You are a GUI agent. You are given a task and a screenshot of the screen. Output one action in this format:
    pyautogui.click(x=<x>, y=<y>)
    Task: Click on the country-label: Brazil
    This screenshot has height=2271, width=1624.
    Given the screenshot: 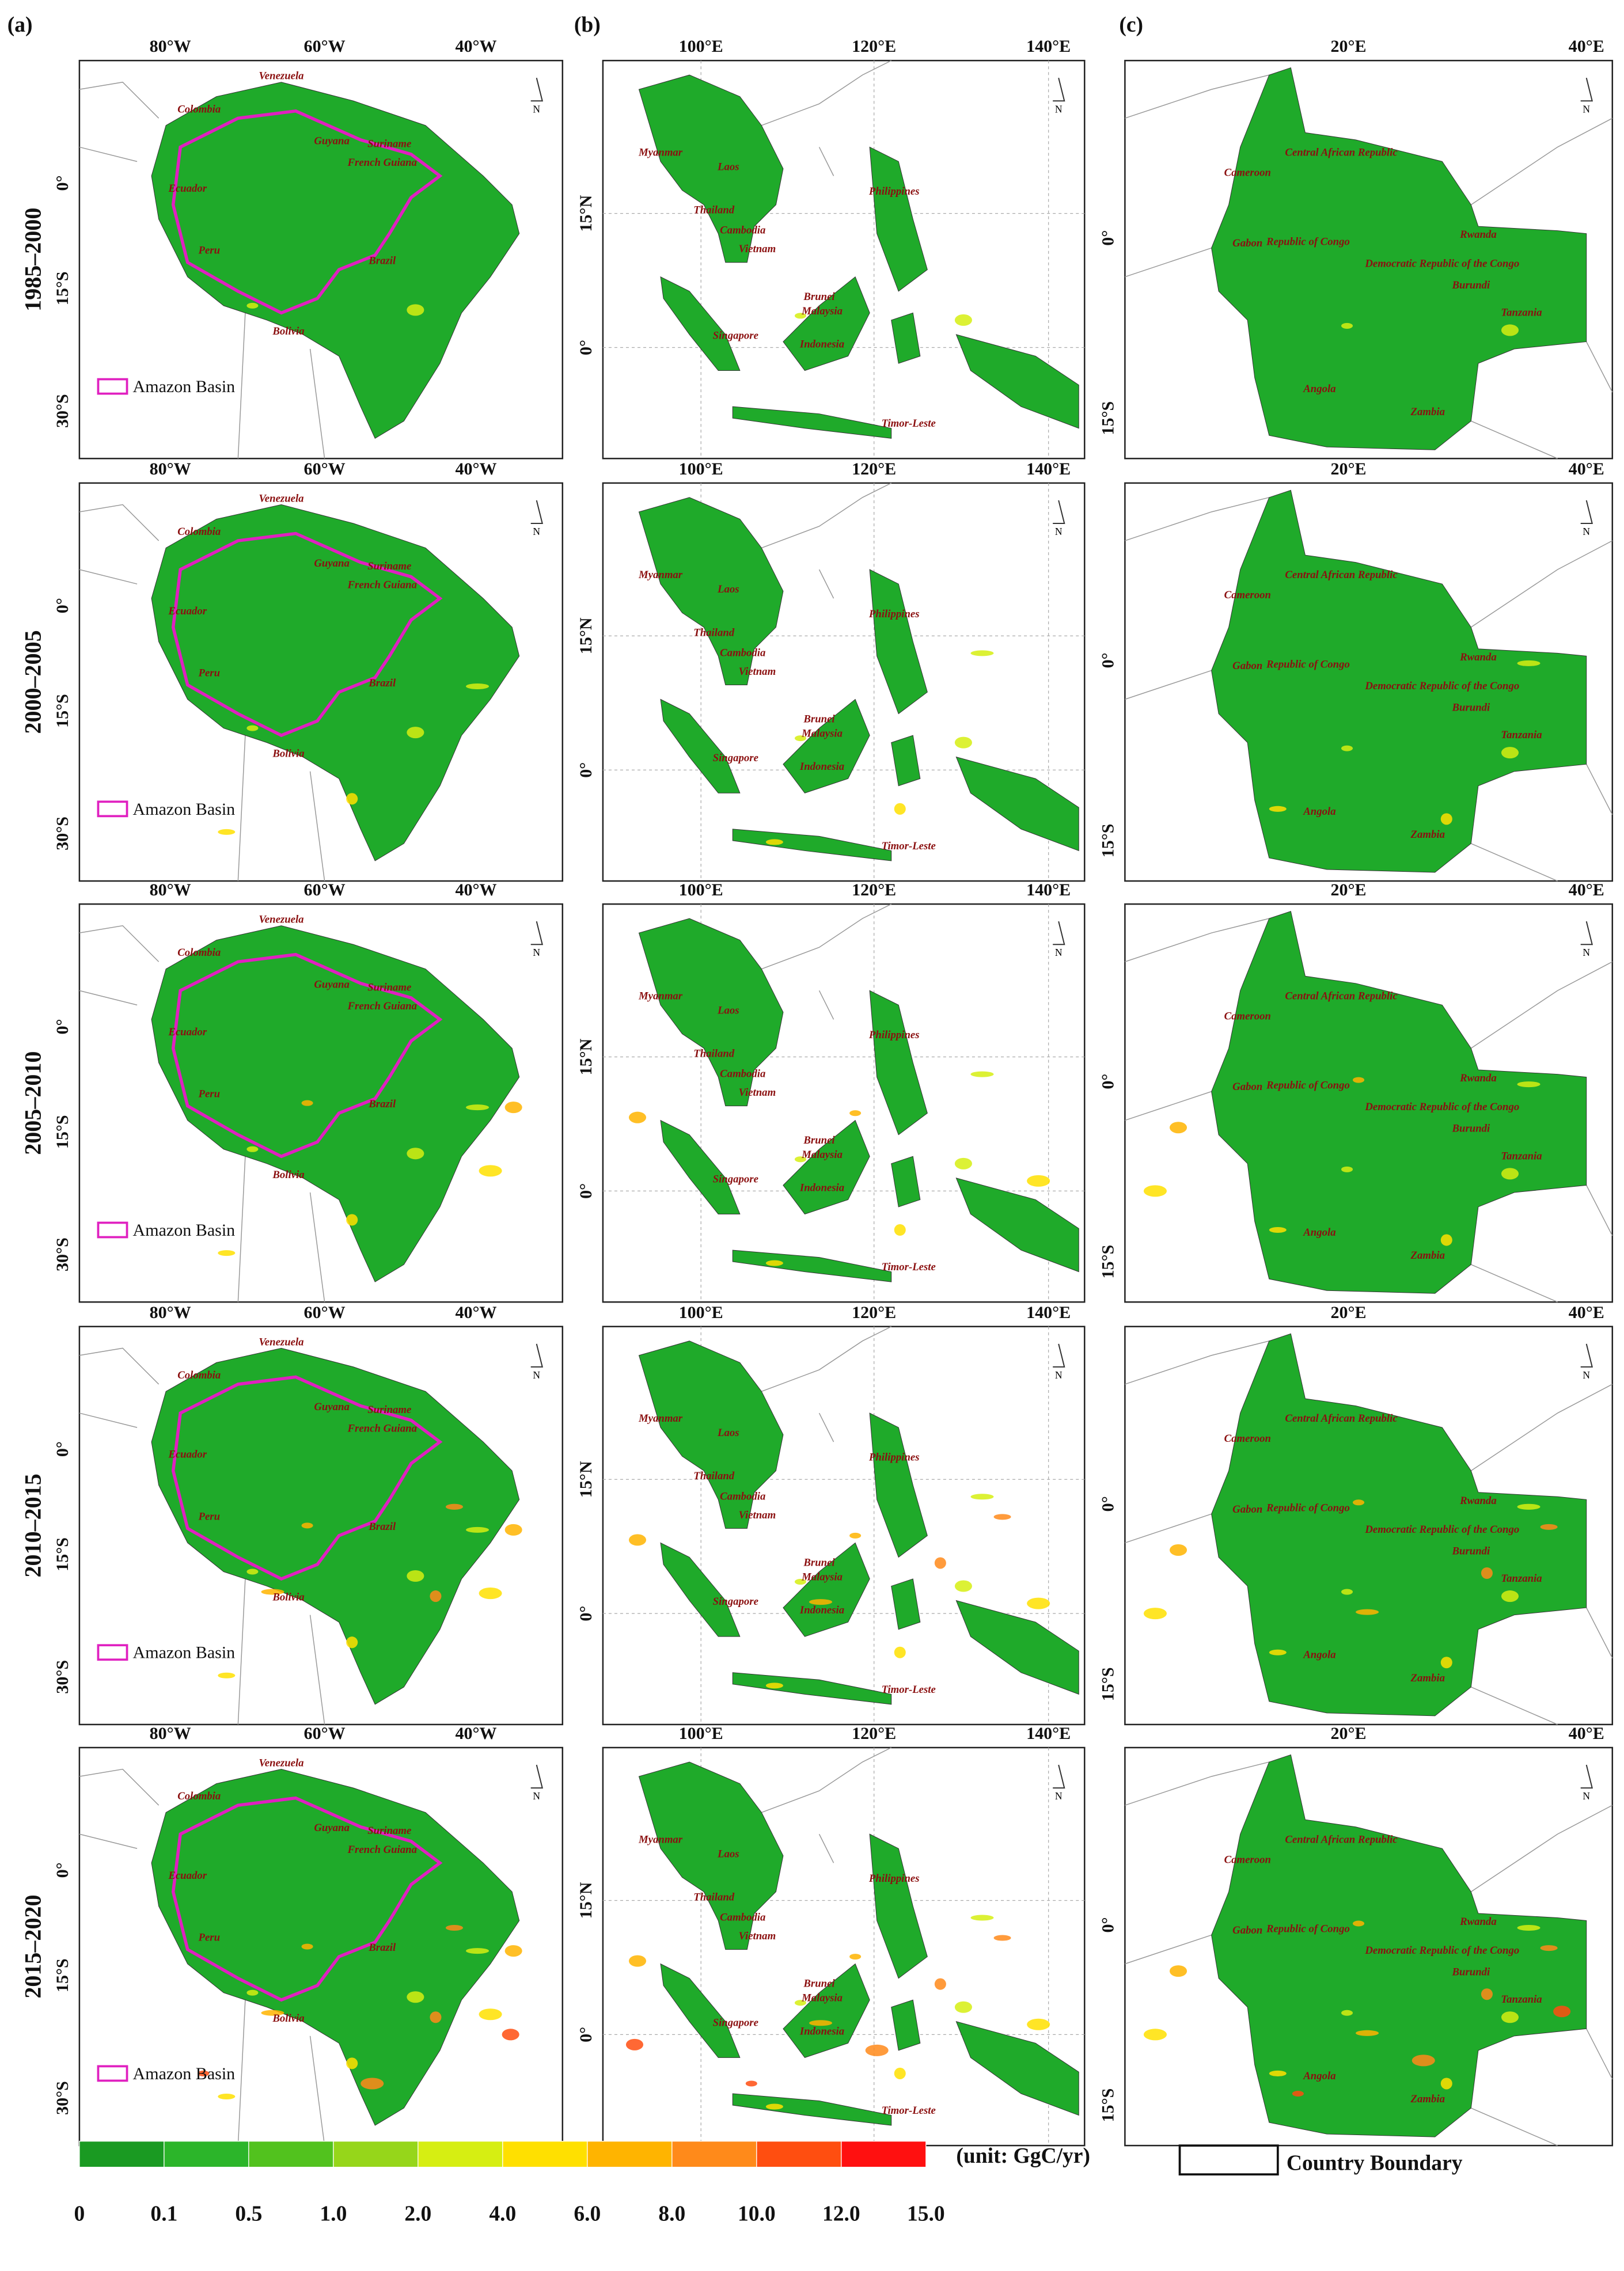 What is the action you would take?
    pyautogui.click(x=382, y=1527)
    